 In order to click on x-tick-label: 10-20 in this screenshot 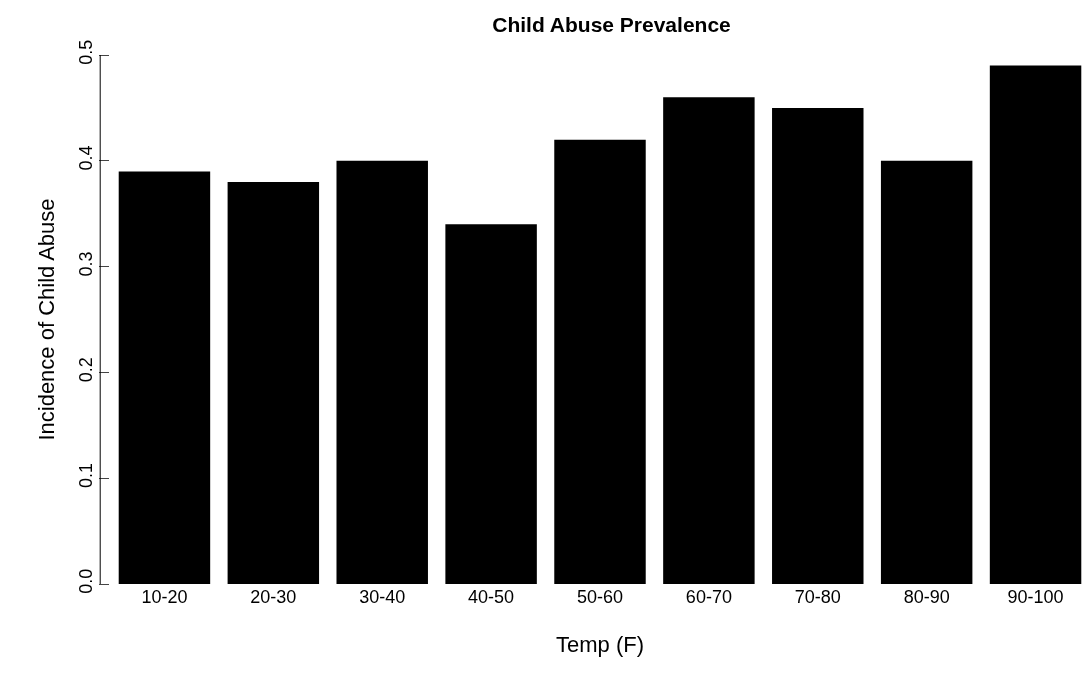, I will do `click(164, 597)`.